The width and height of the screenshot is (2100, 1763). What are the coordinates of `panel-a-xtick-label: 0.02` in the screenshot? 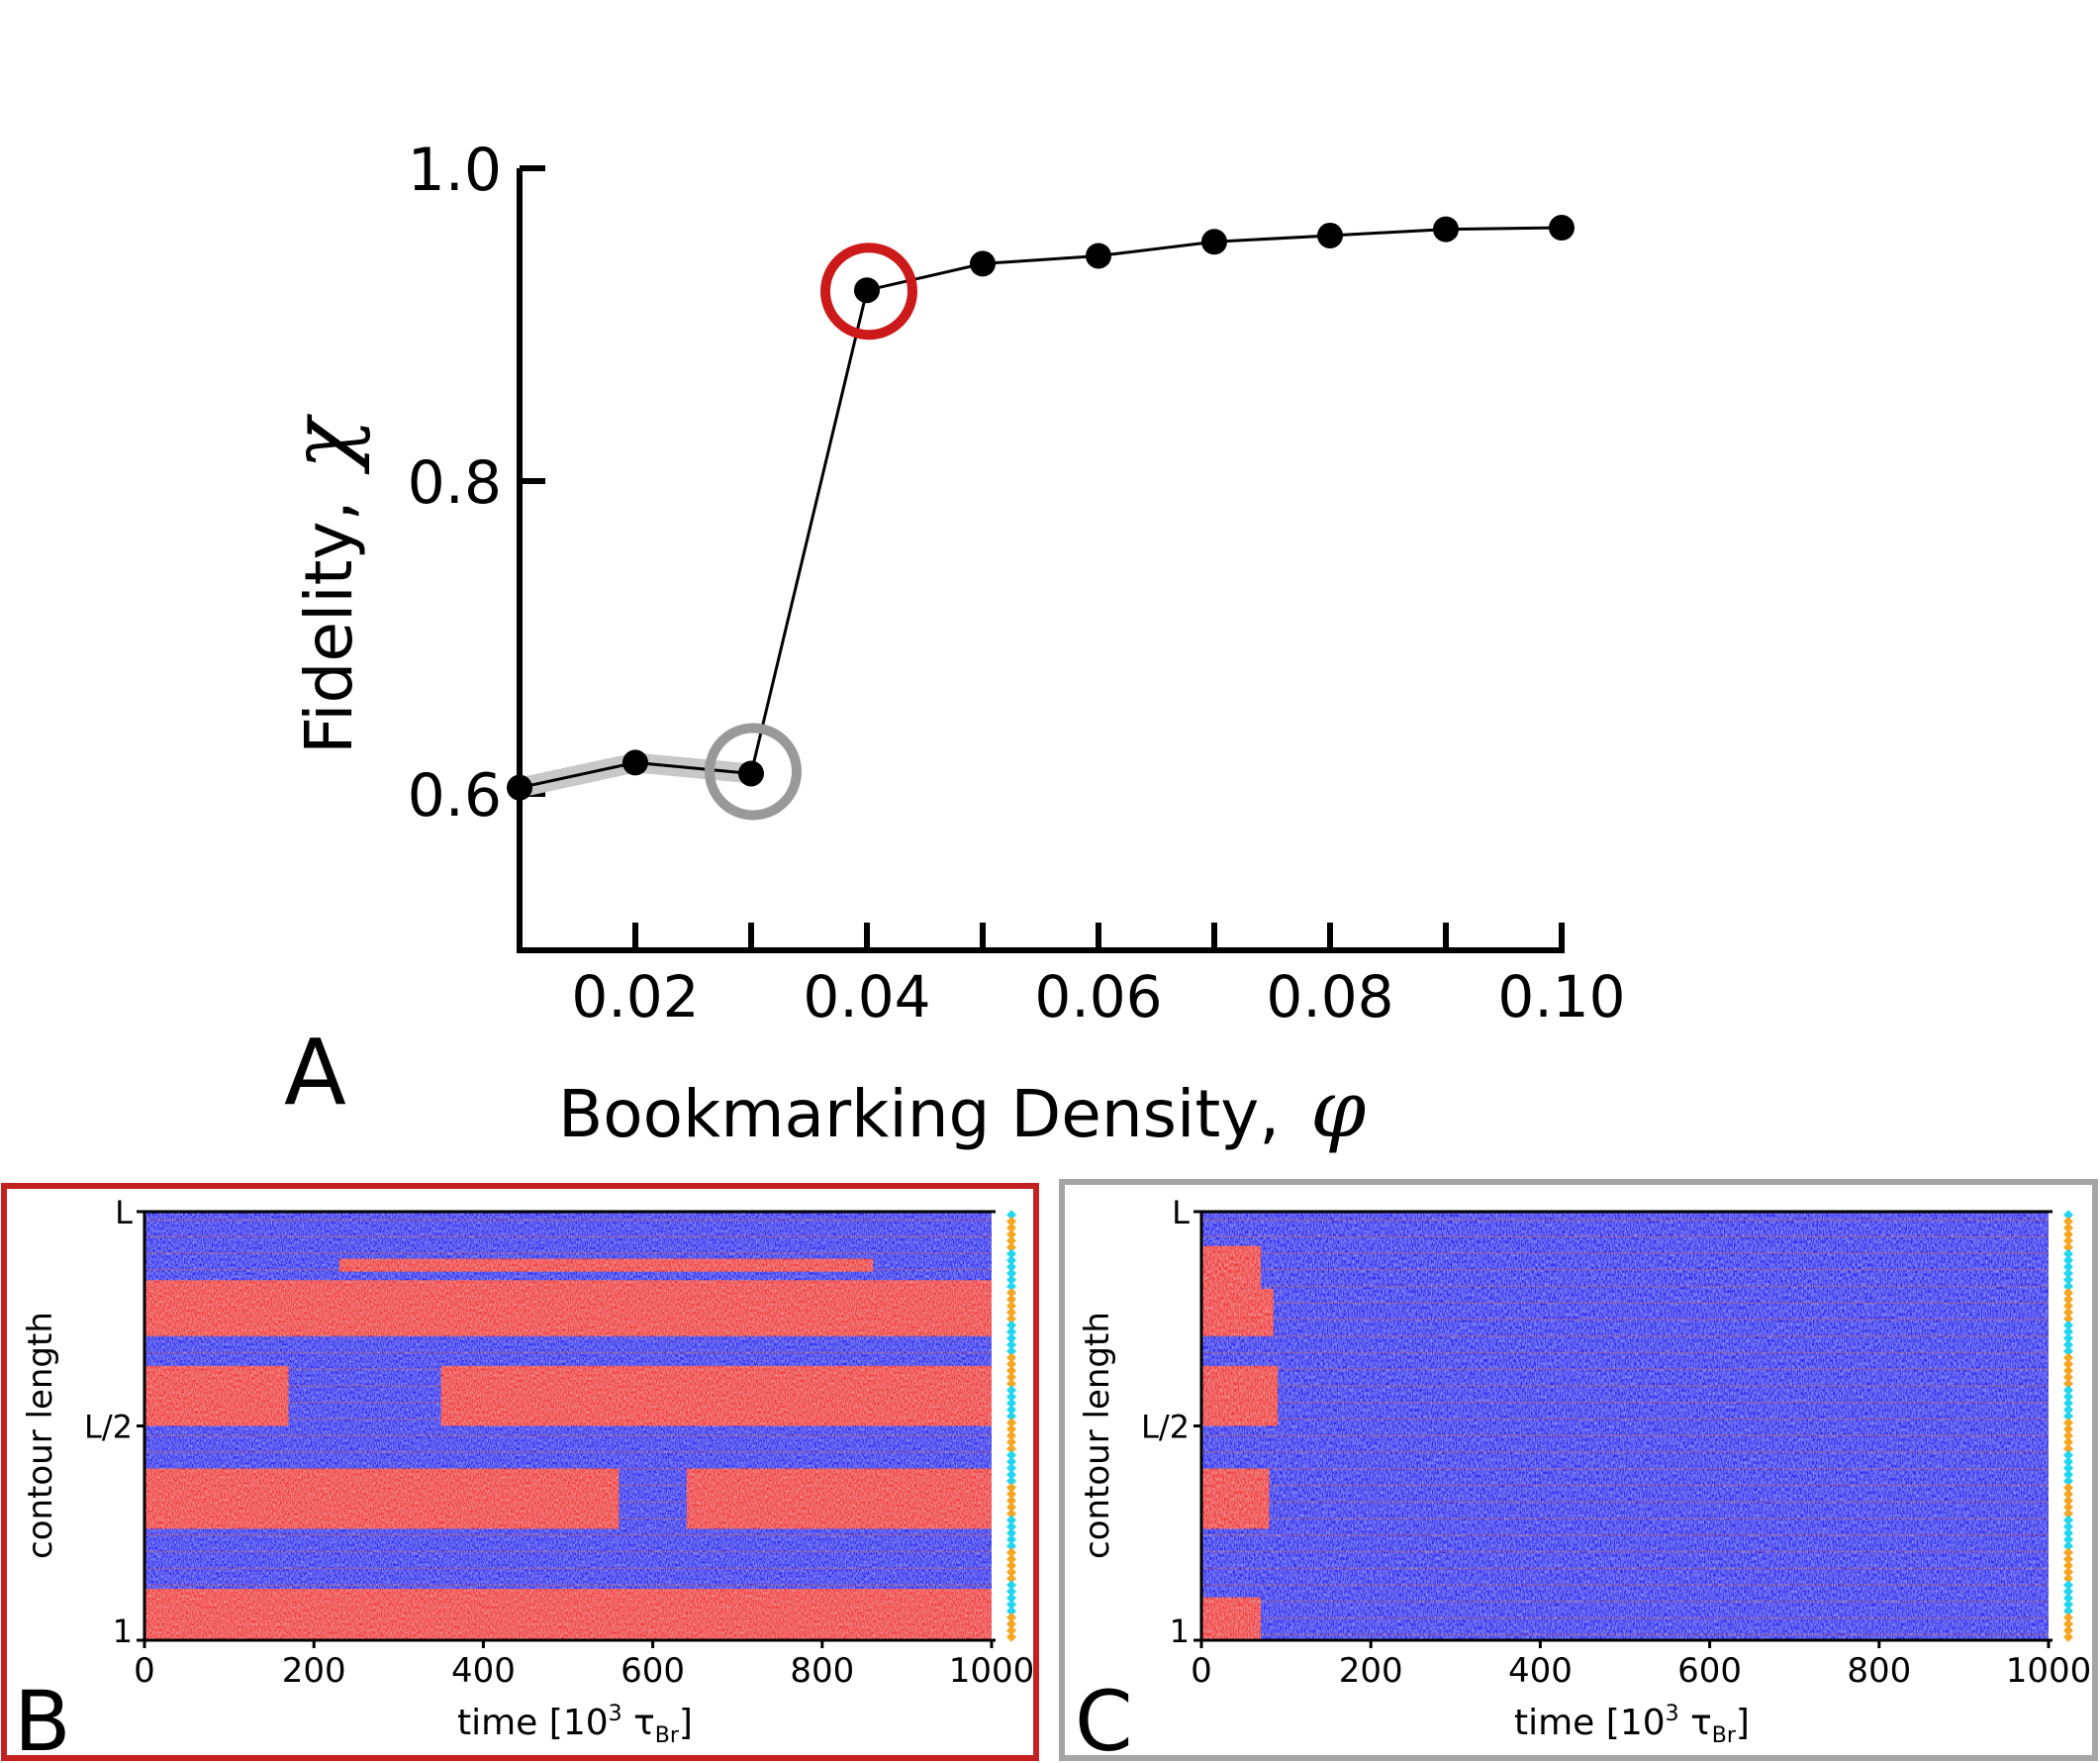 It's located at (635, 996).